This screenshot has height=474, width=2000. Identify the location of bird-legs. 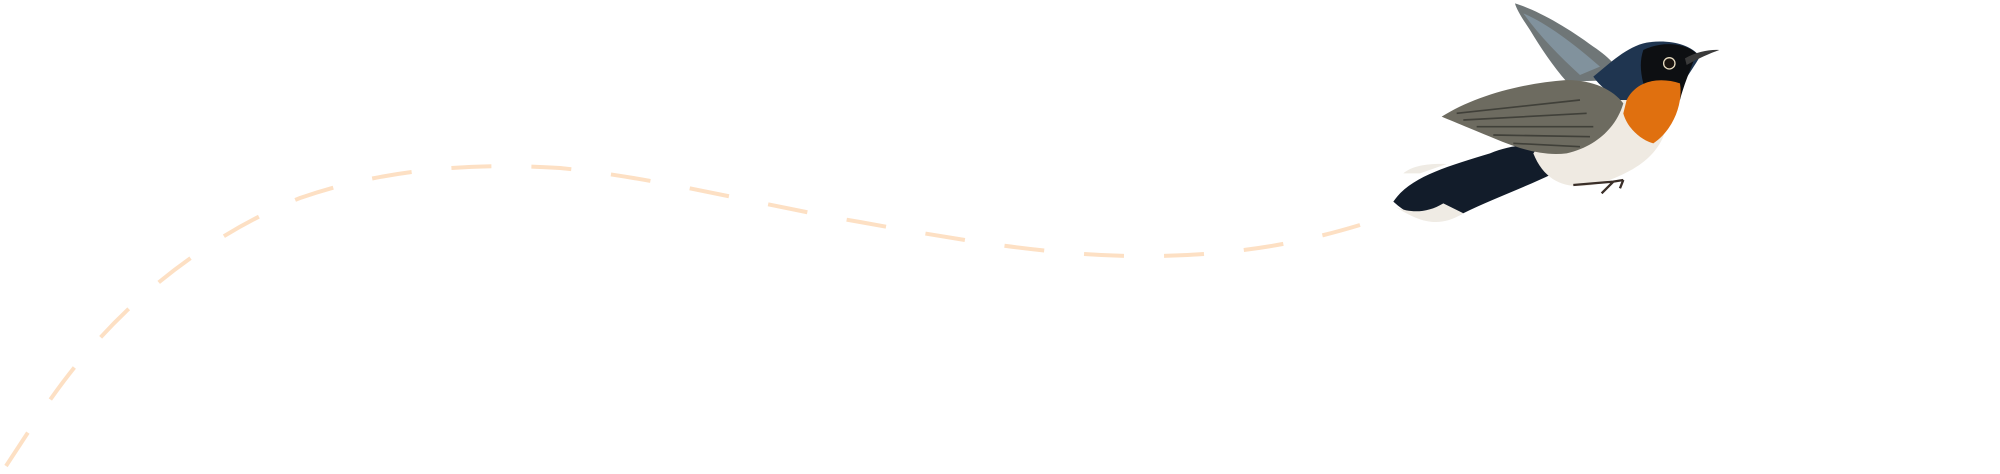
(1599, 186).